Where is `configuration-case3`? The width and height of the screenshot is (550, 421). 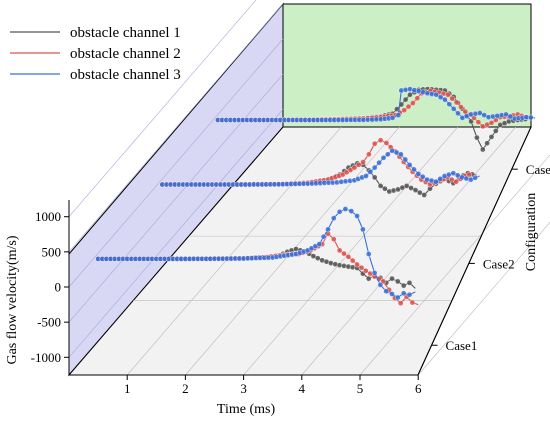 configuration-case3 is located at coordinates (375, 119).